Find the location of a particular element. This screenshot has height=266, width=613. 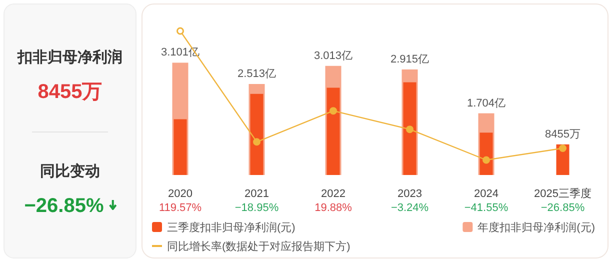

x-tick-label: 2024 is located at coordinates (486, 194).